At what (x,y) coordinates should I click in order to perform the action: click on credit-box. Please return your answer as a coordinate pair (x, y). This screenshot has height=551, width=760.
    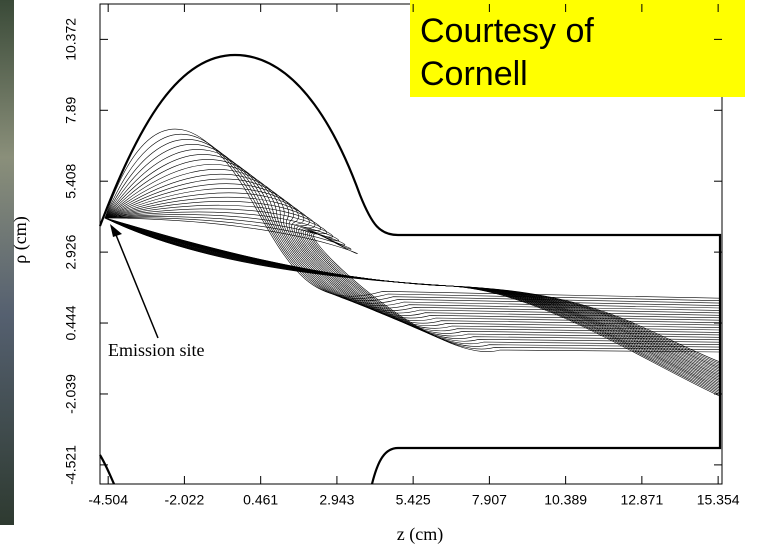
    Looking at the image, I should click on (577, 48).